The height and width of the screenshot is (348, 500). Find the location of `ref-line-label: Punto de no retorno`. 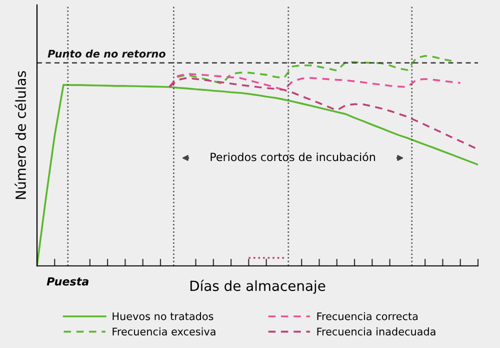

ref-line-label: Punto de no retorno is located at coordinates (107, 54).